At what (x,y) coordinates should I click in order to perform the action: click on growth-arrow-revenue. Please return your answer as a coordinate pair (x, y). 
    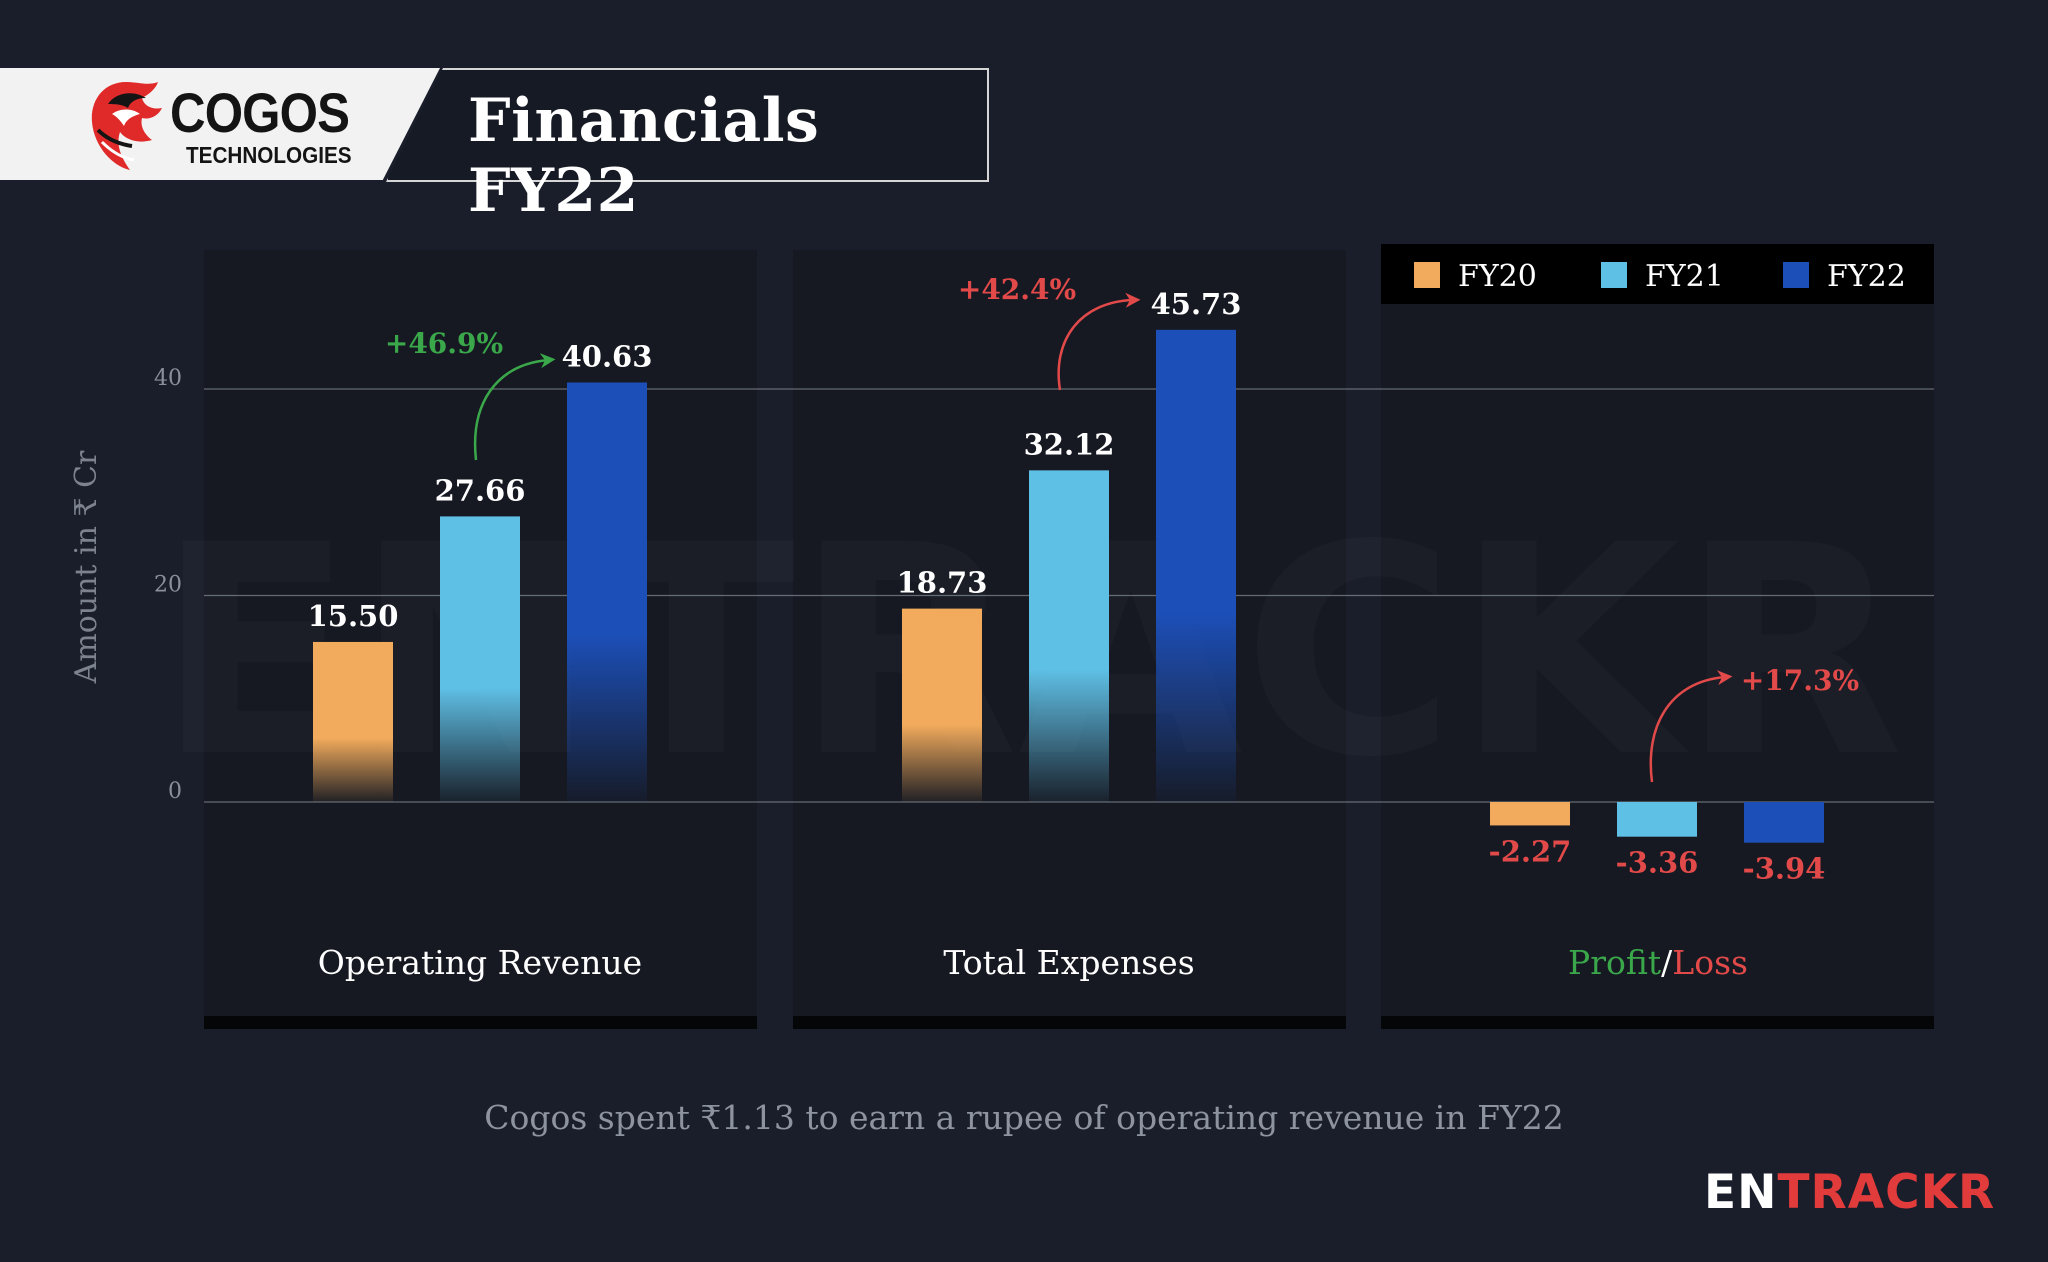
    Looking at the image, I should click on (514, 407).